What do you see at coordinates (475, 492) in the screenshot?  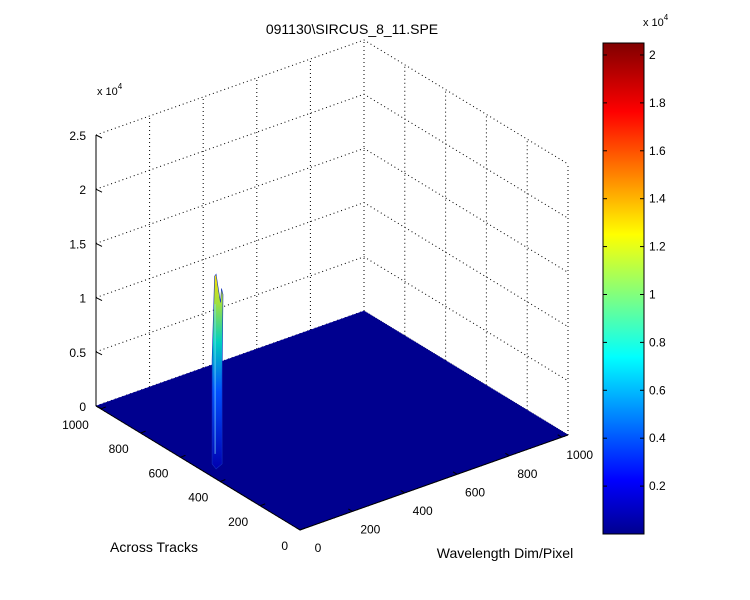 I see `x-tick-label: 600` at bounding box center [475, 492].